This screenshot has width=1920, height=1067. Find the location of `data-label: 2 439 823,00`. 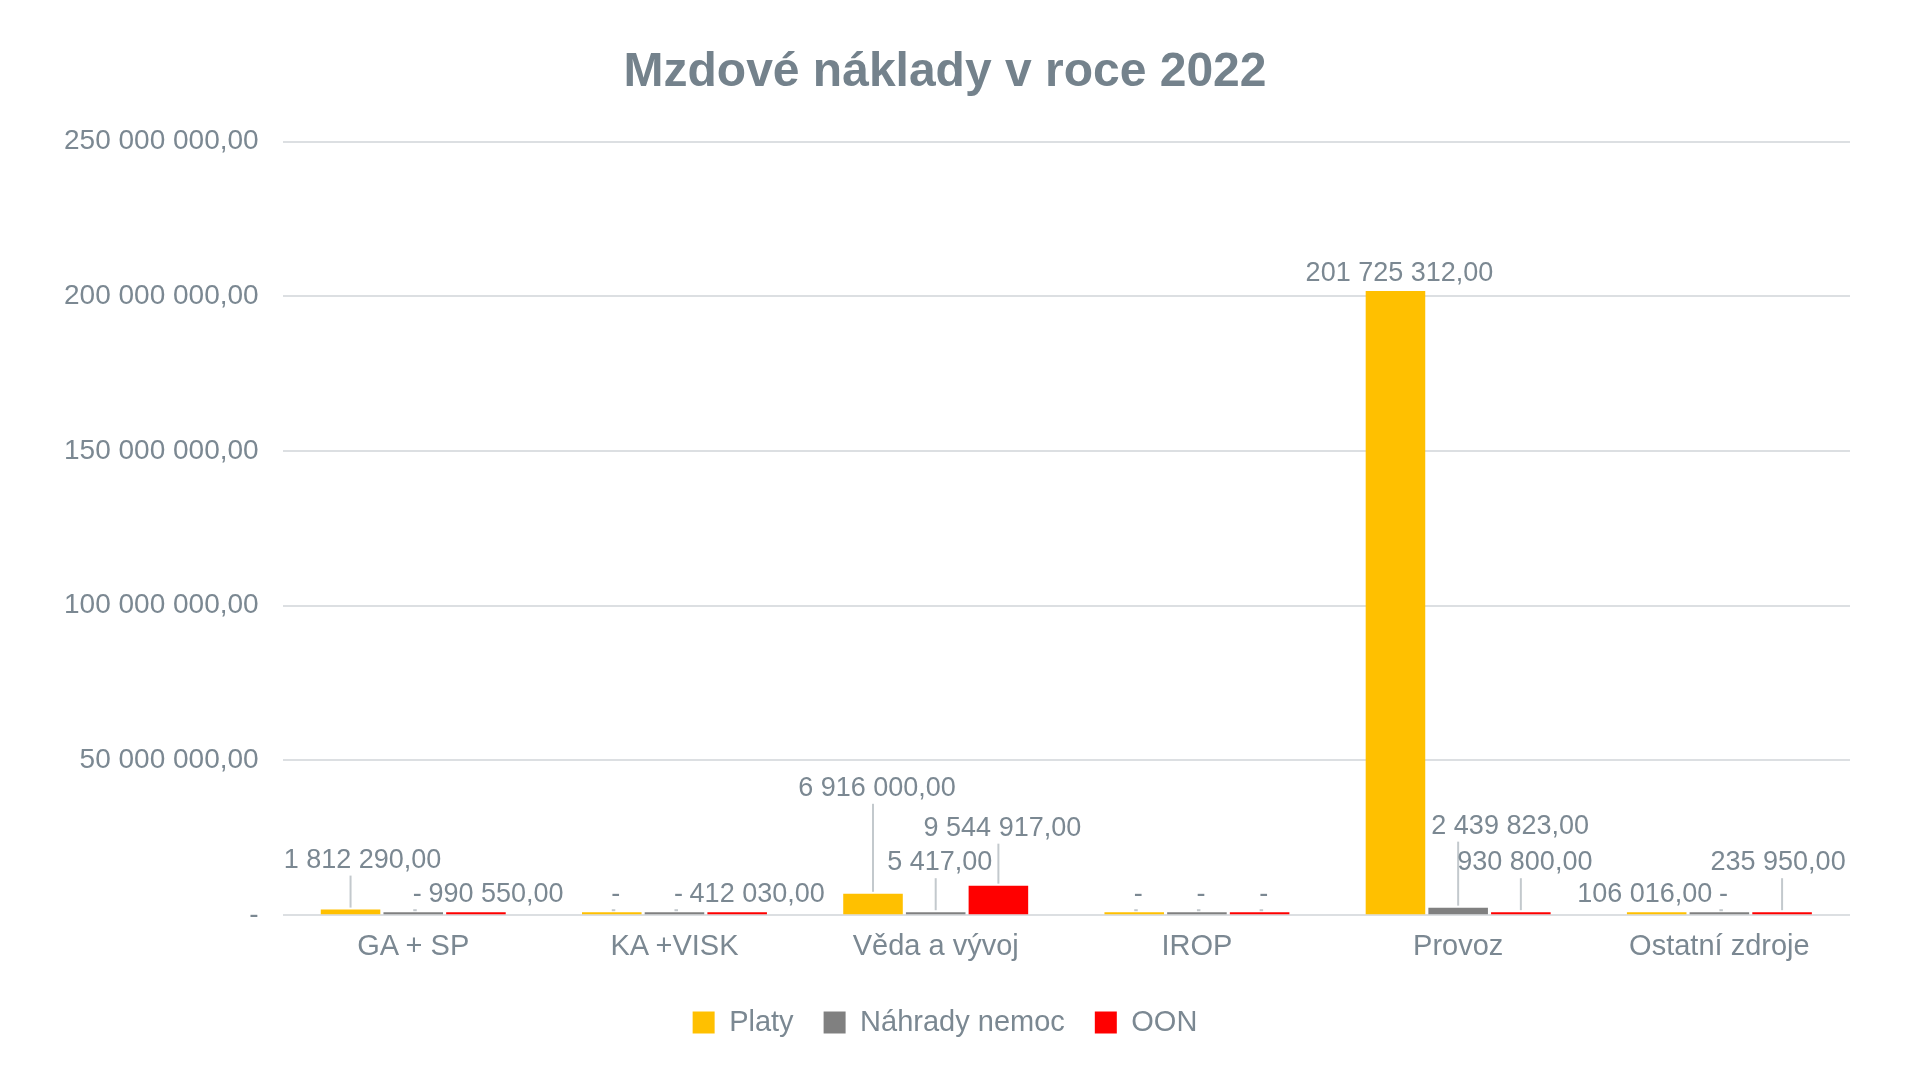

data-label: 2 439 823,00 is located at coordinates (1510, 824).